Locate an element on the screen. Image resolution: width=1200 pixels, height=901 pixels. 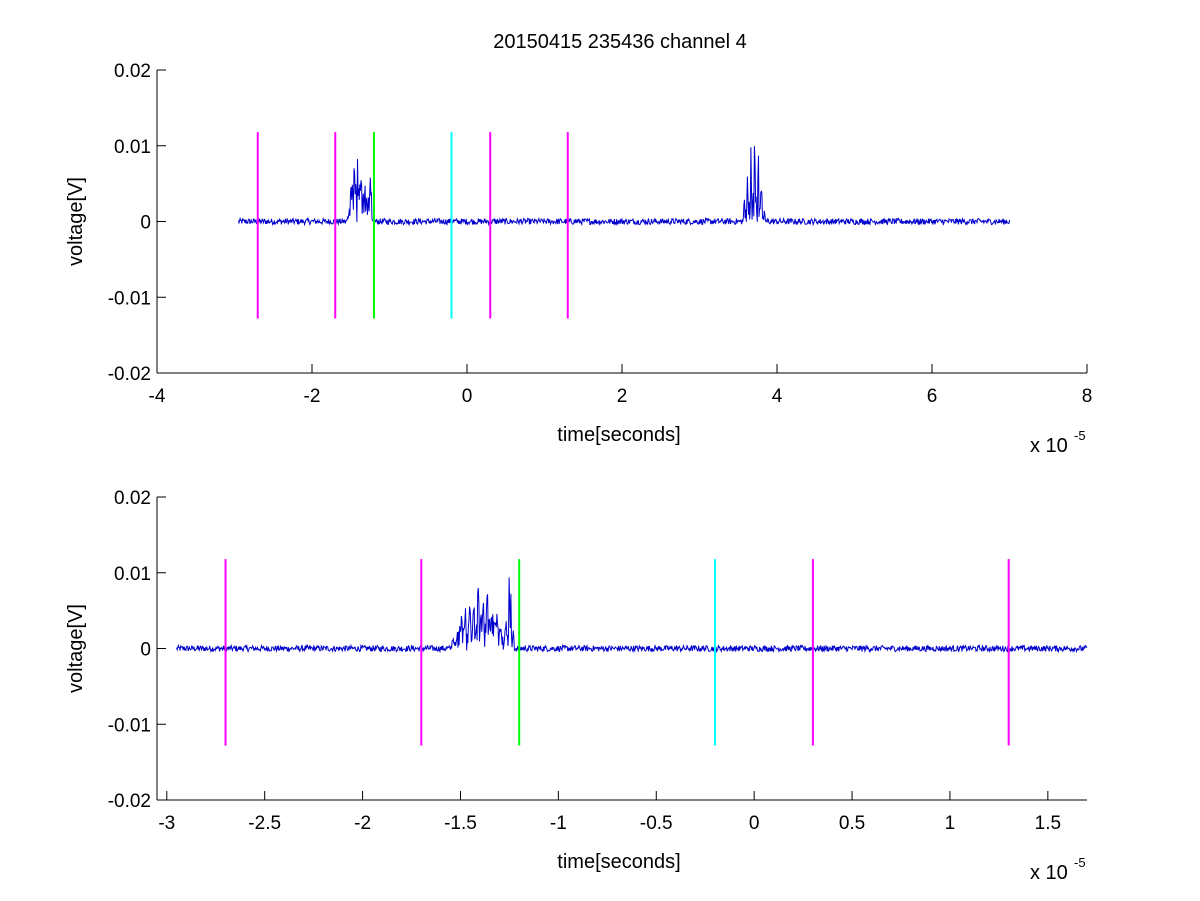
x-tick-label: -0.5 is located at coordinates (656, 823).